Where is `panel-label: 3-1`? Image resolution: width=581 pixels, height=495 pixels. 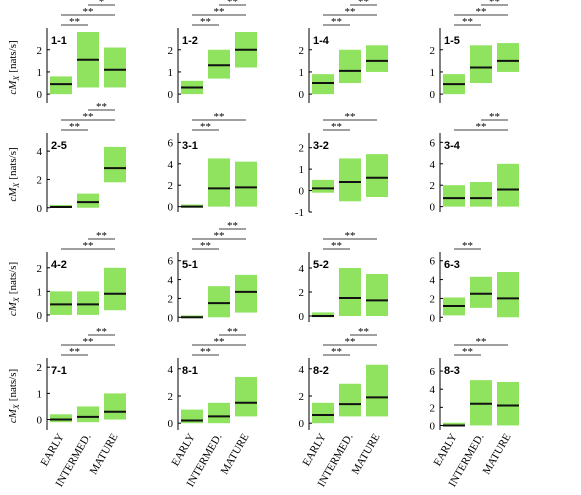
panel-label: 3-1 is located at coordinates (190, 146).